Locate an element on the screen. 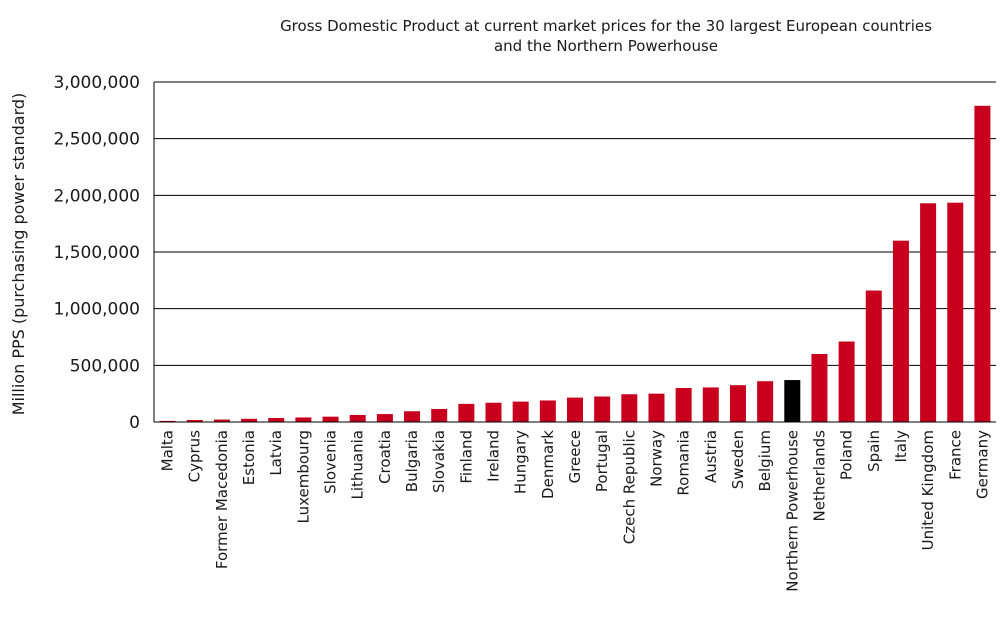  x-tick-label: Malta is located at coordinates (168, 450).